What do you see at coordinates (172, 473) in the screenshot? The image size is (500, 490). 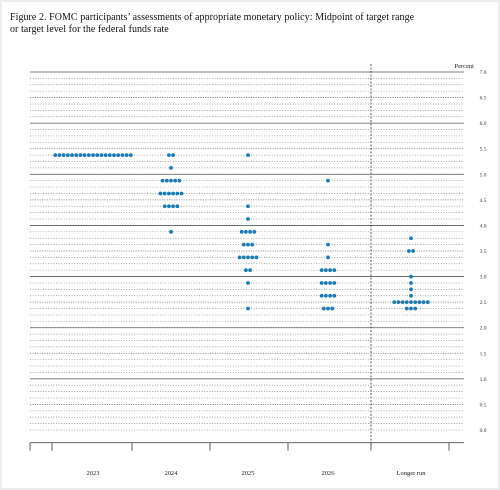 I see `x-category-label: 2024` at bounding box center [172, 473].